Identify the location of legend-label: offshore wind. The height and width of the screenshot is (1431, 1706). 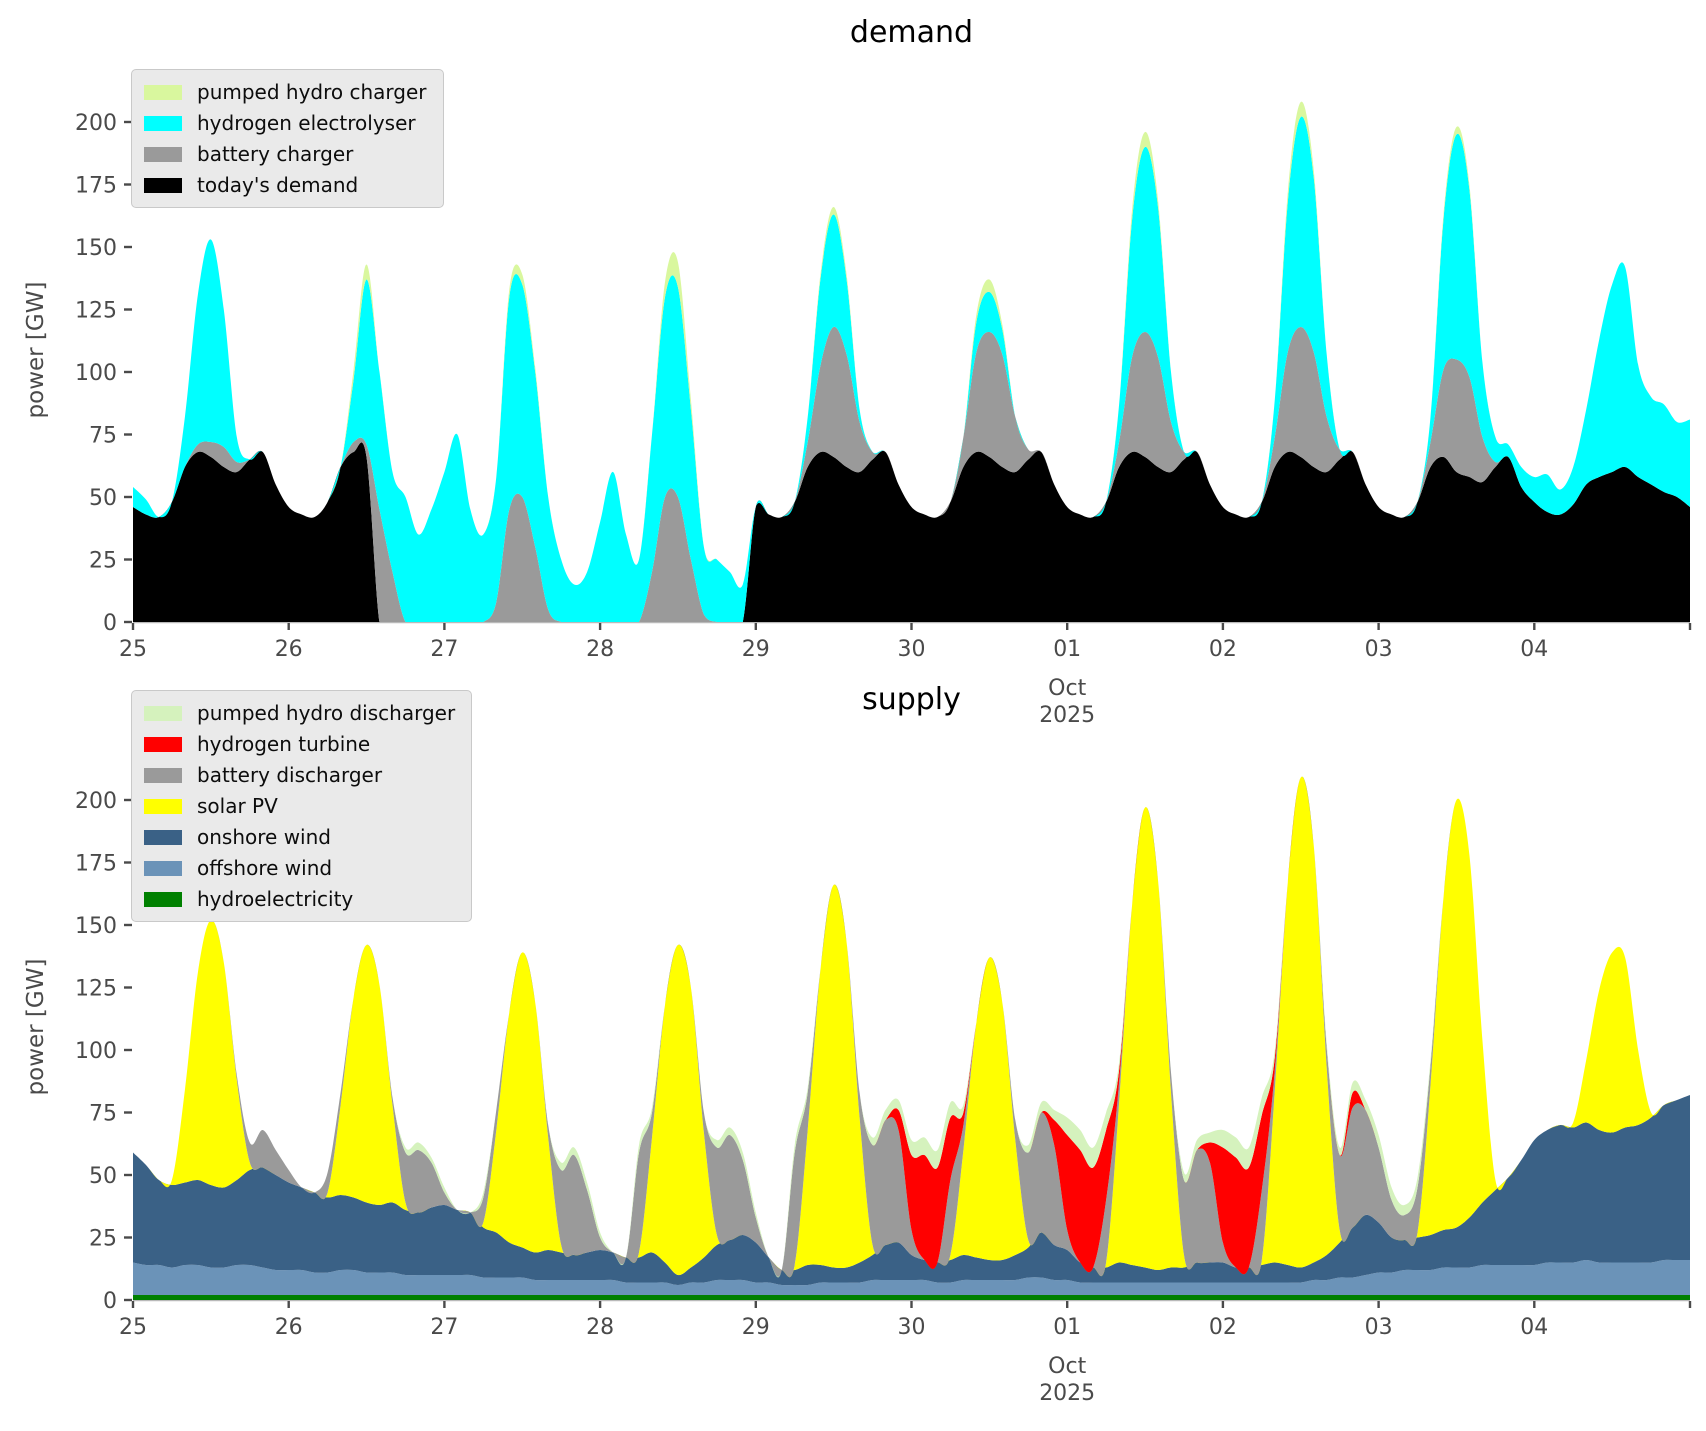
(265, 868).